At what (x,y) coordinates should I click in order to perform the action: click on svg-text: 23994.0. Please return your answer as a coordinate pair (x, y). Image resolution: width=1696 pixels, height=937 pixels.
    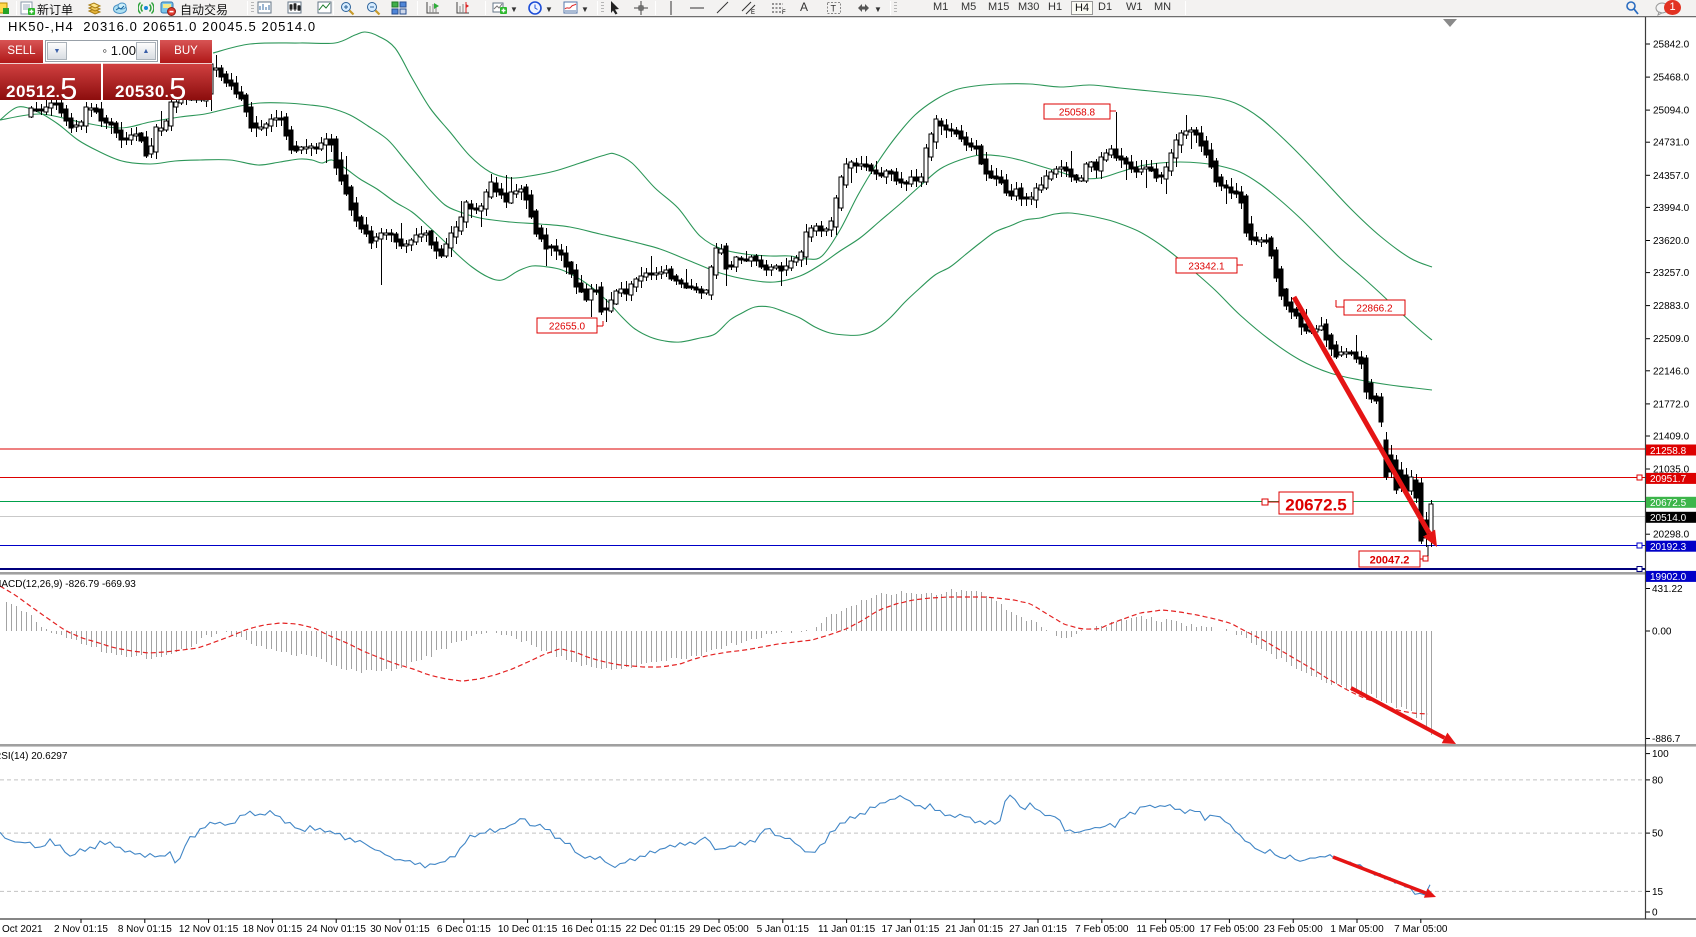
    Looking at the image, I should click on (1671, 208).